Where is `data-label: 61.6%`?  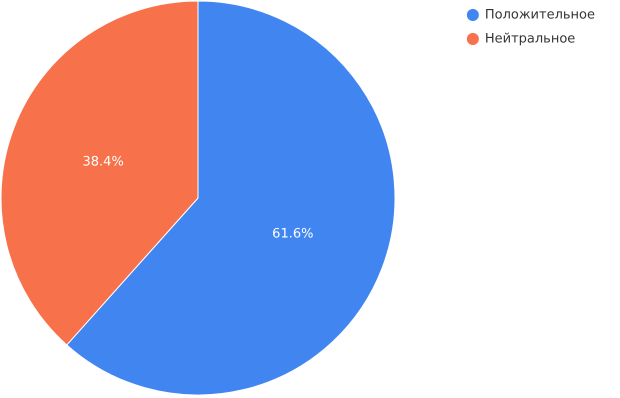 data-label: 61.6% is located at coordinates (293, 234).